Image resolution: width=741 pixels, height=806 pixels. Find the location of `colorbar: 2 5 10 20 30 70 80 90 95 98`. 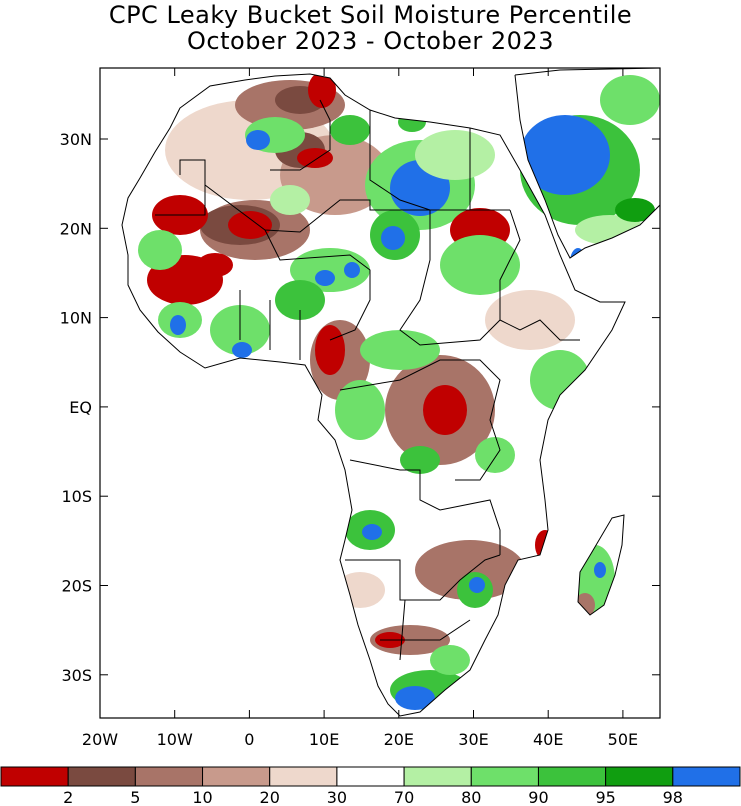

colorbar: 2 5 10 20 30 70 80 90 95 98 is located at coordinates (370, 786).